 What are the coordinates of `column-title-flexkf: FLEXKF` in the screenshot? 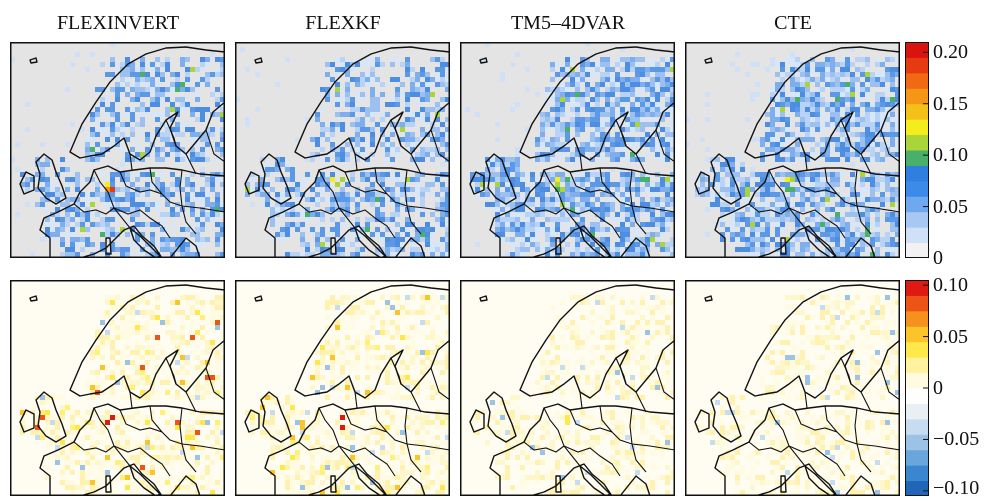 It's located at (343, 23).